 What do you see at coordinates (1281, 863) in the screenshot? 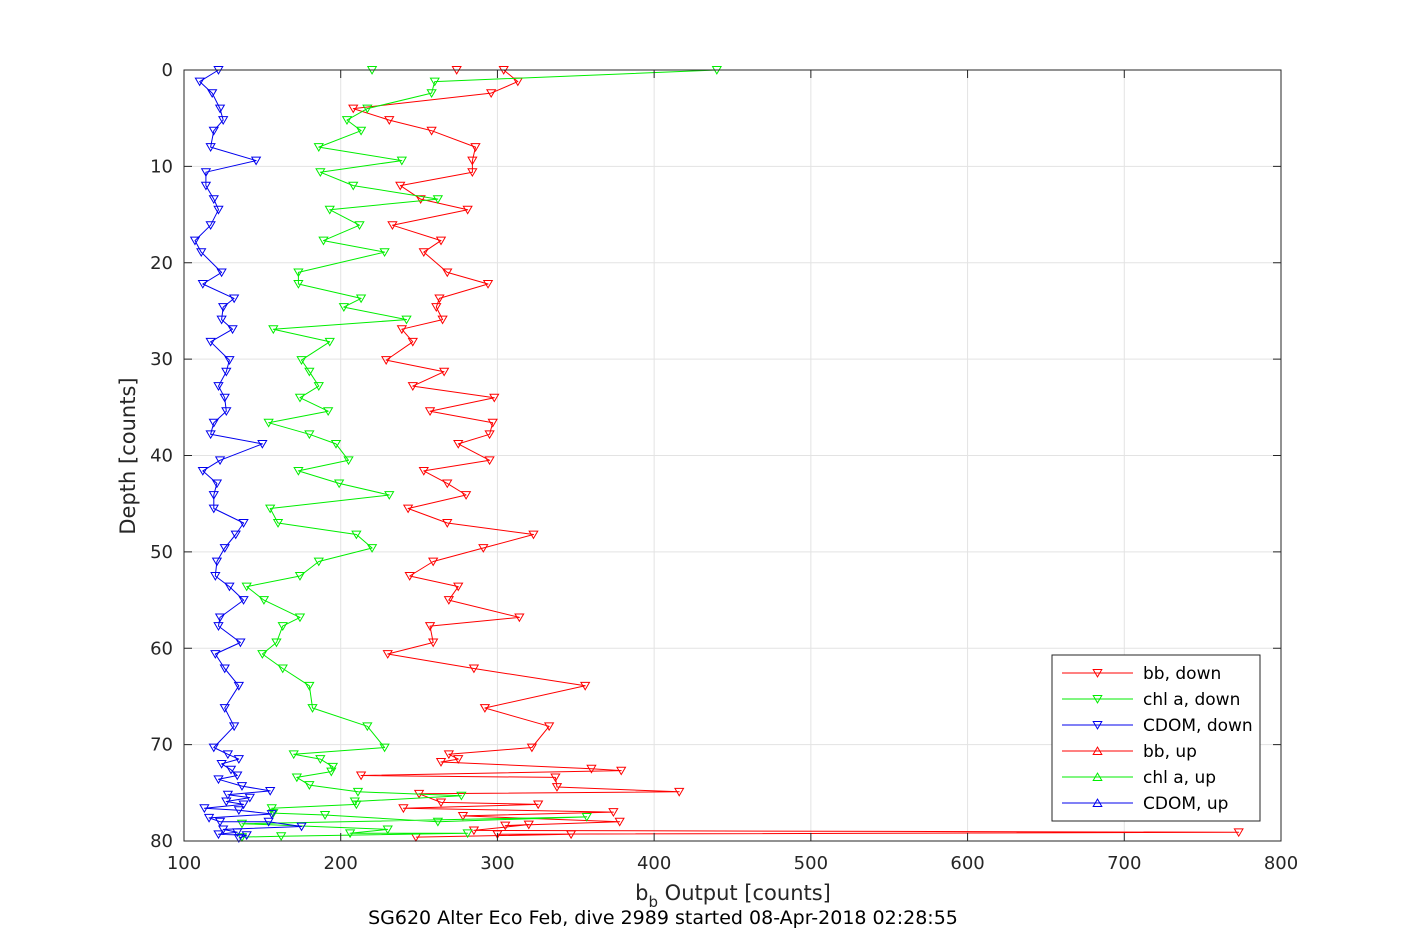
I see `x-tick-label: 800` at bounding box center [1281, 863].